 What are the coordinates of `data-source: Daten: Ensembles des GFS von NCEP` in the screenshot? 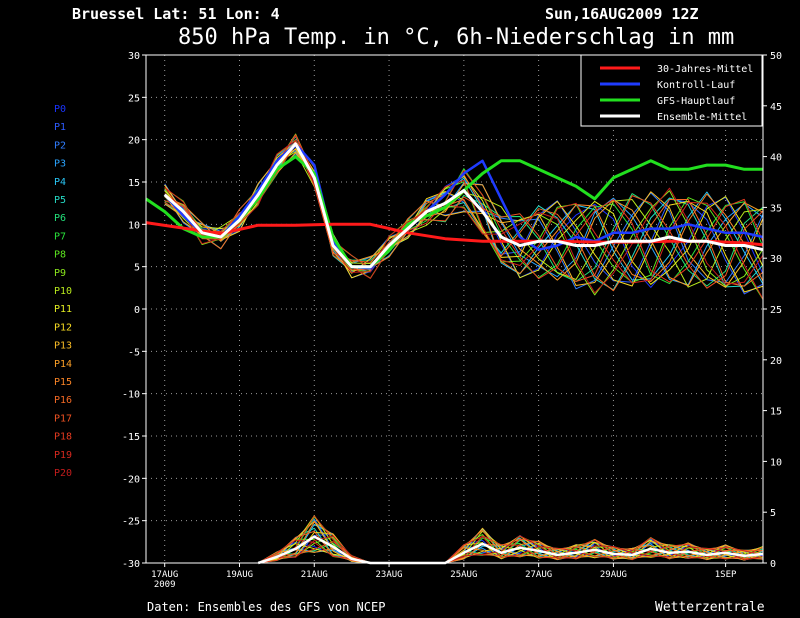 It's located at (266, 607).